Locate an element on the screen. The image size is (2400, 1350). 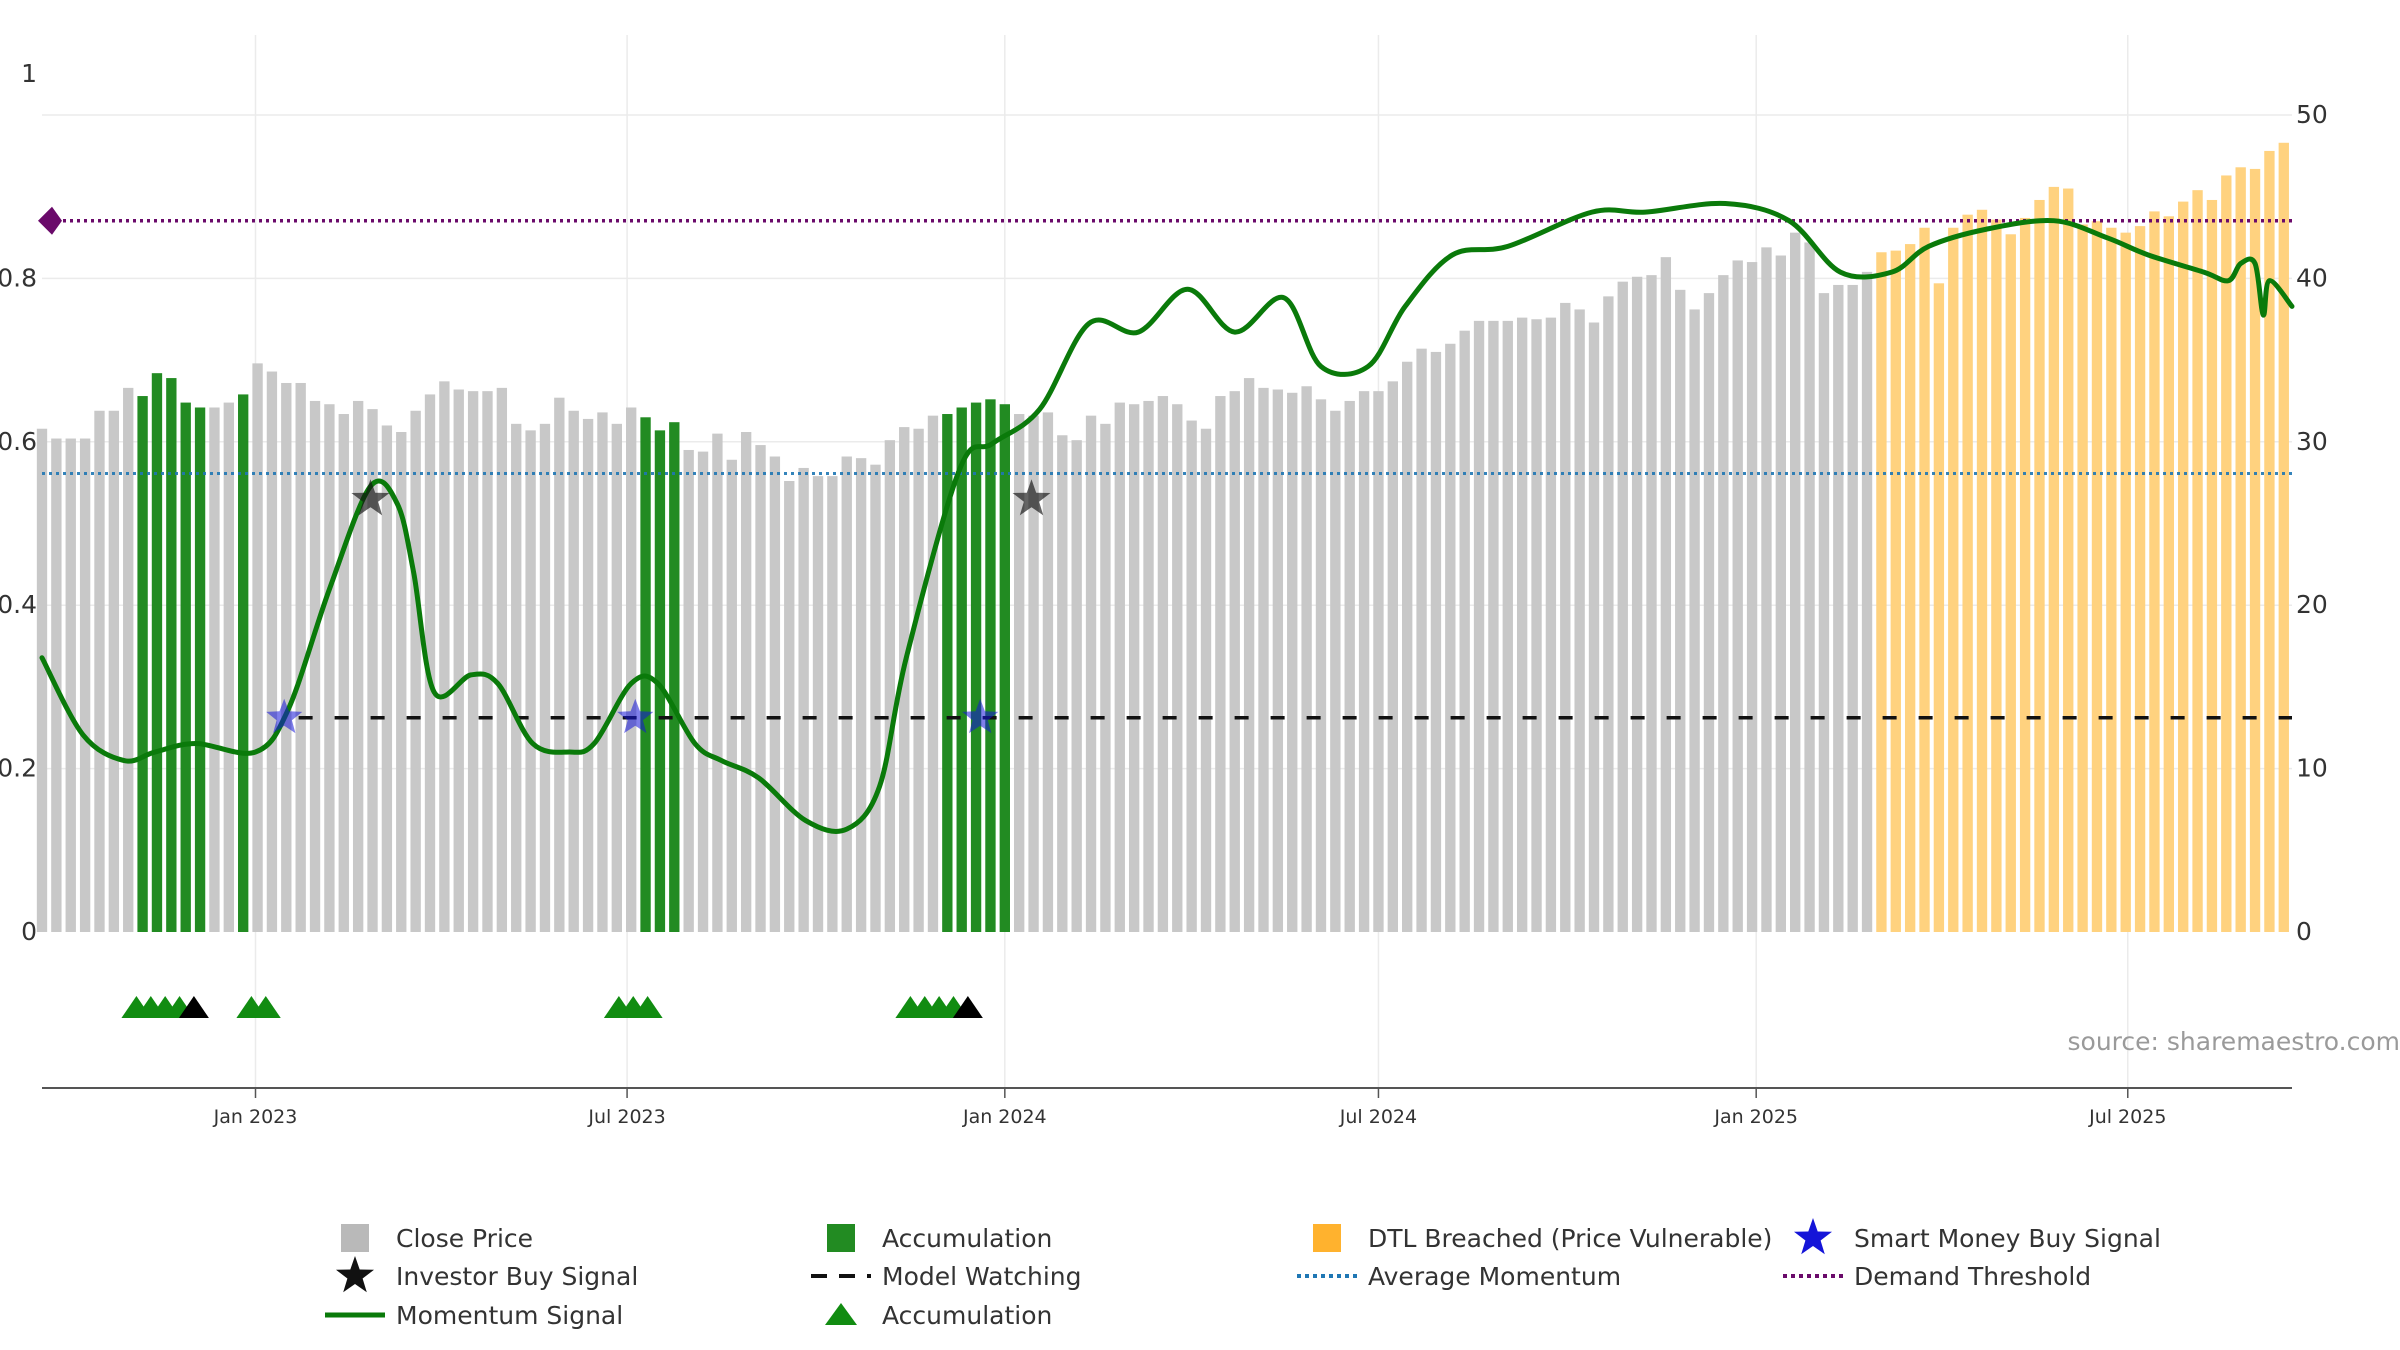
right-y-tick-label: 40 is located at coordinates (2312, 277).